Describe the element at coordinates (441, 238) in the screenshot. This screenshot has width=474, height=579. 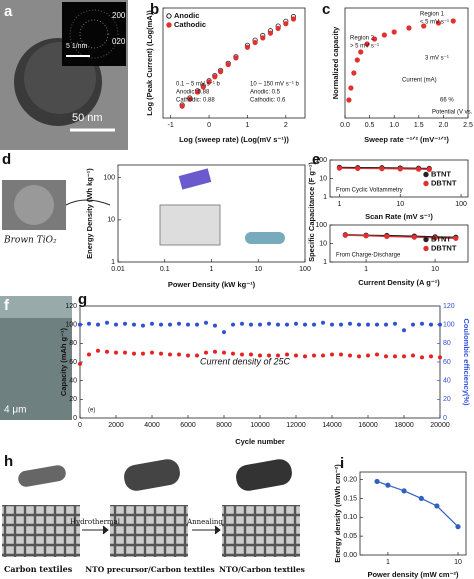
I see `legend-label: BTNT` at that location.